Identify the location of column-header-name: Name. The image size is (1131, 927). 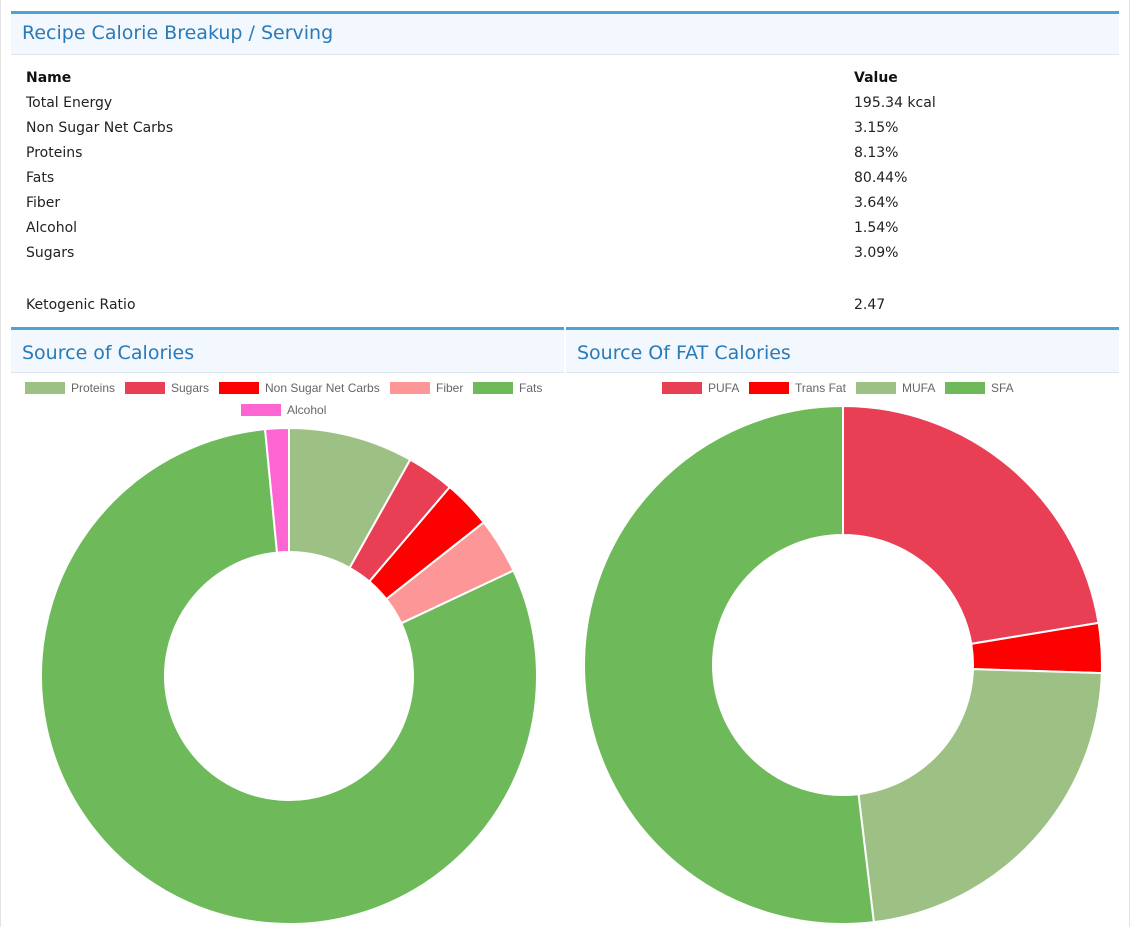
(49, 78).